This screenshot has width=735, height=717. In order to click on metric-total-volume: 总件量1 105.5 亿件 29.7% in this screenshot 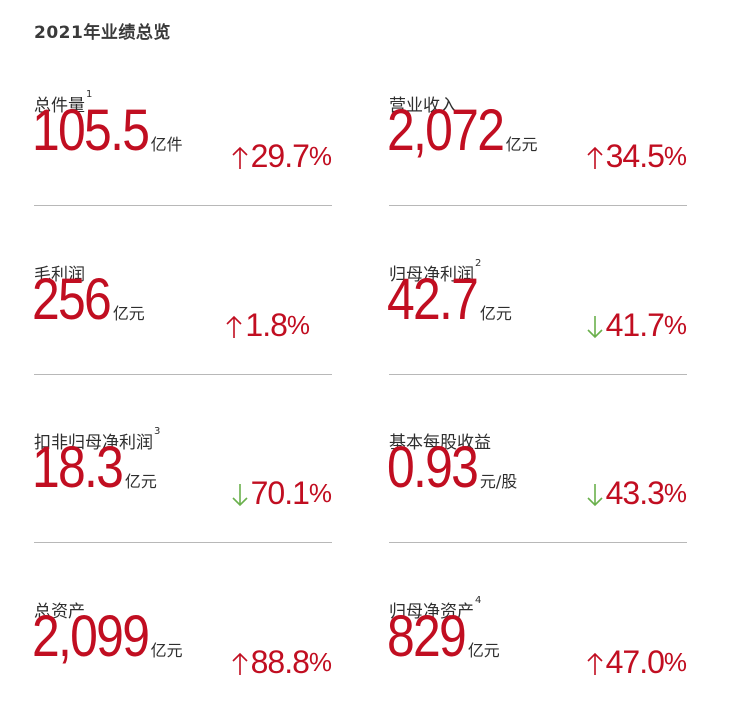, I will do `click(182, 150)`.